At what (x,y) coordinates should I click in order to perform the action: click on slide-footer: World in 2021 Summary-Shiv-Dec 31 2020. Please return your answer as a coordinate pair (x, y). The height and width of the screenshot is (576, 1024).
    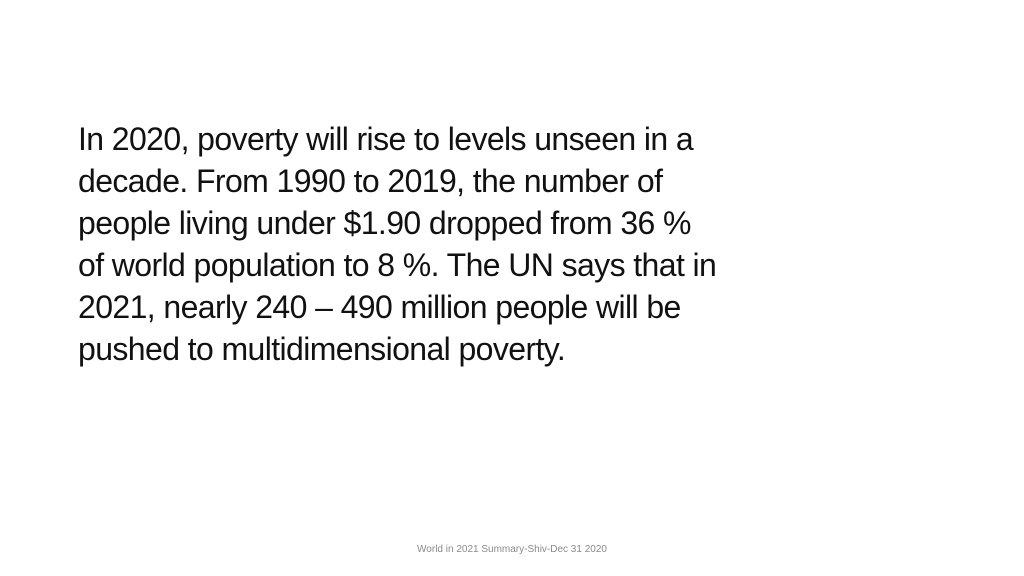
    Looking at the image, I should click on (512, 549).